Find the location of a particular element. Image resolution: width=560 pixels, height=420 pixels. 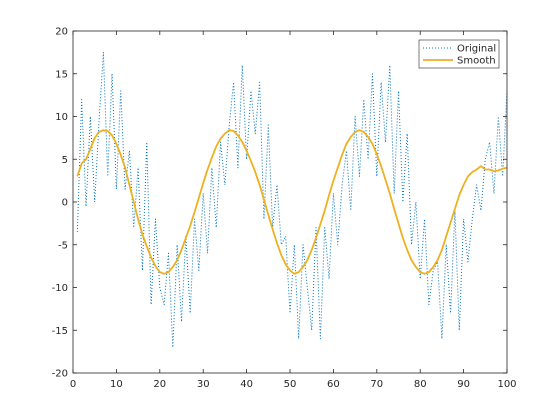

x-tick-label: 40 is located at coordinates (246, 384).